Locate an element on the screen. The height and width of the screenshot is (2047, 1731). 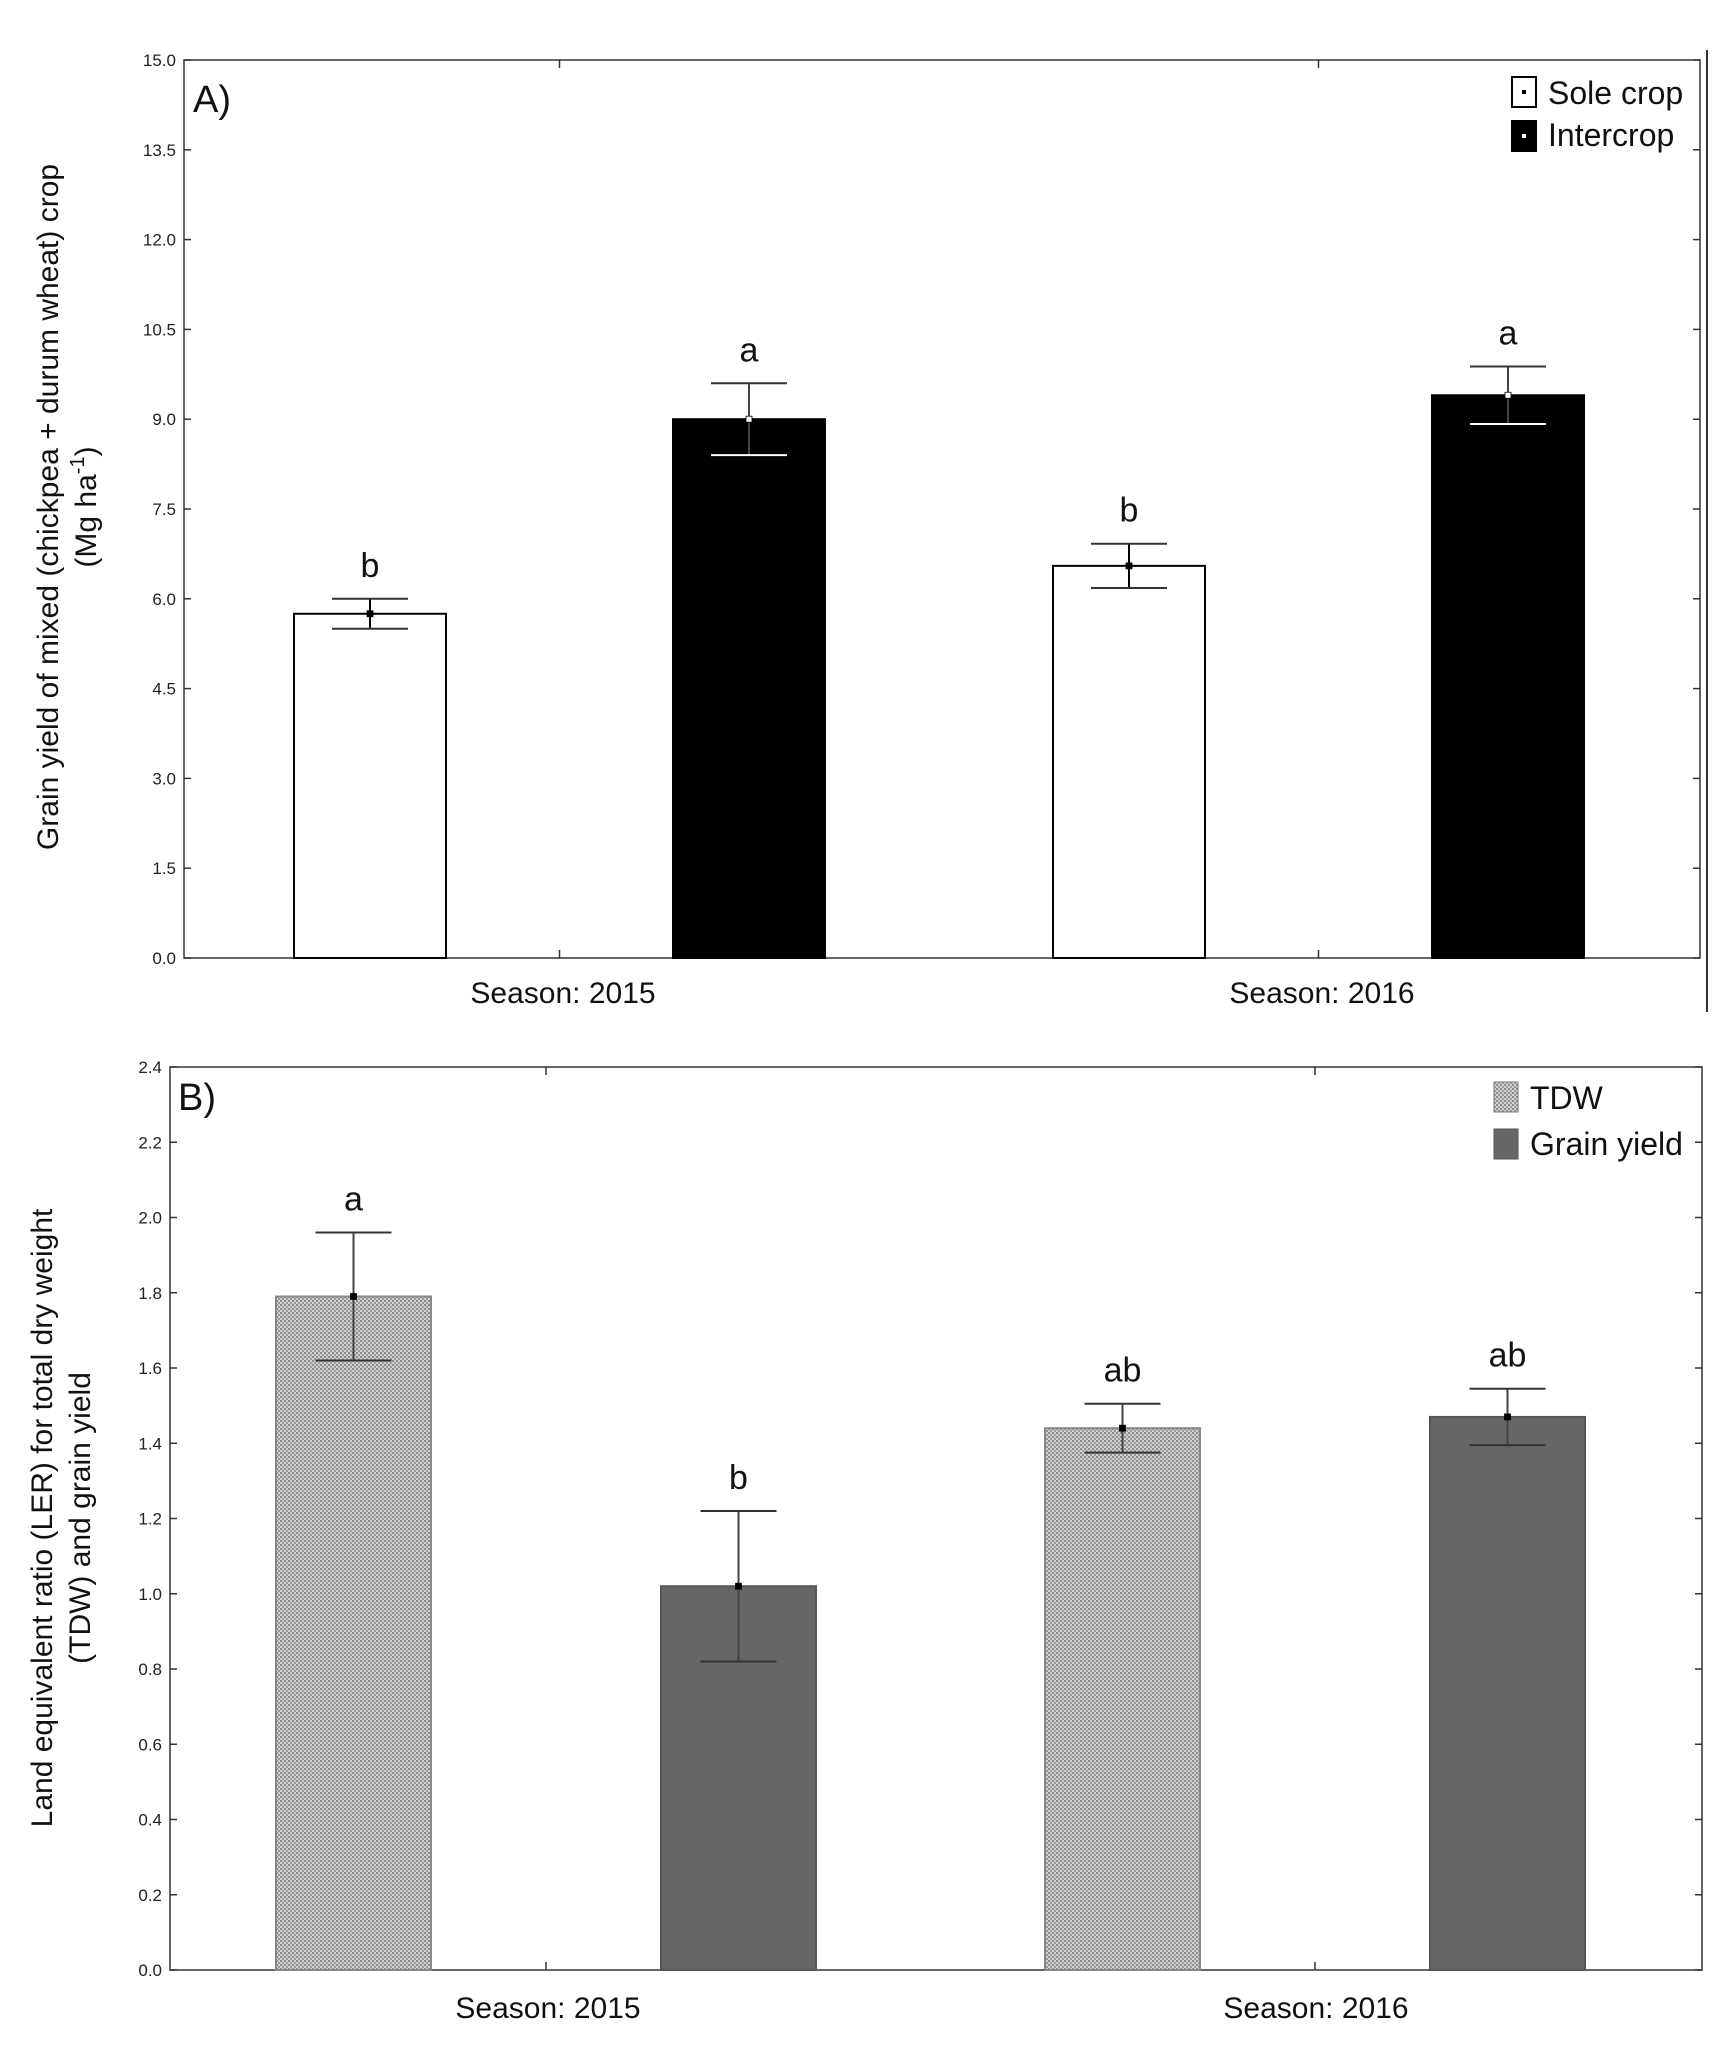
legend-swatch-intercrop-marker is located at coordinates (1524, 136).